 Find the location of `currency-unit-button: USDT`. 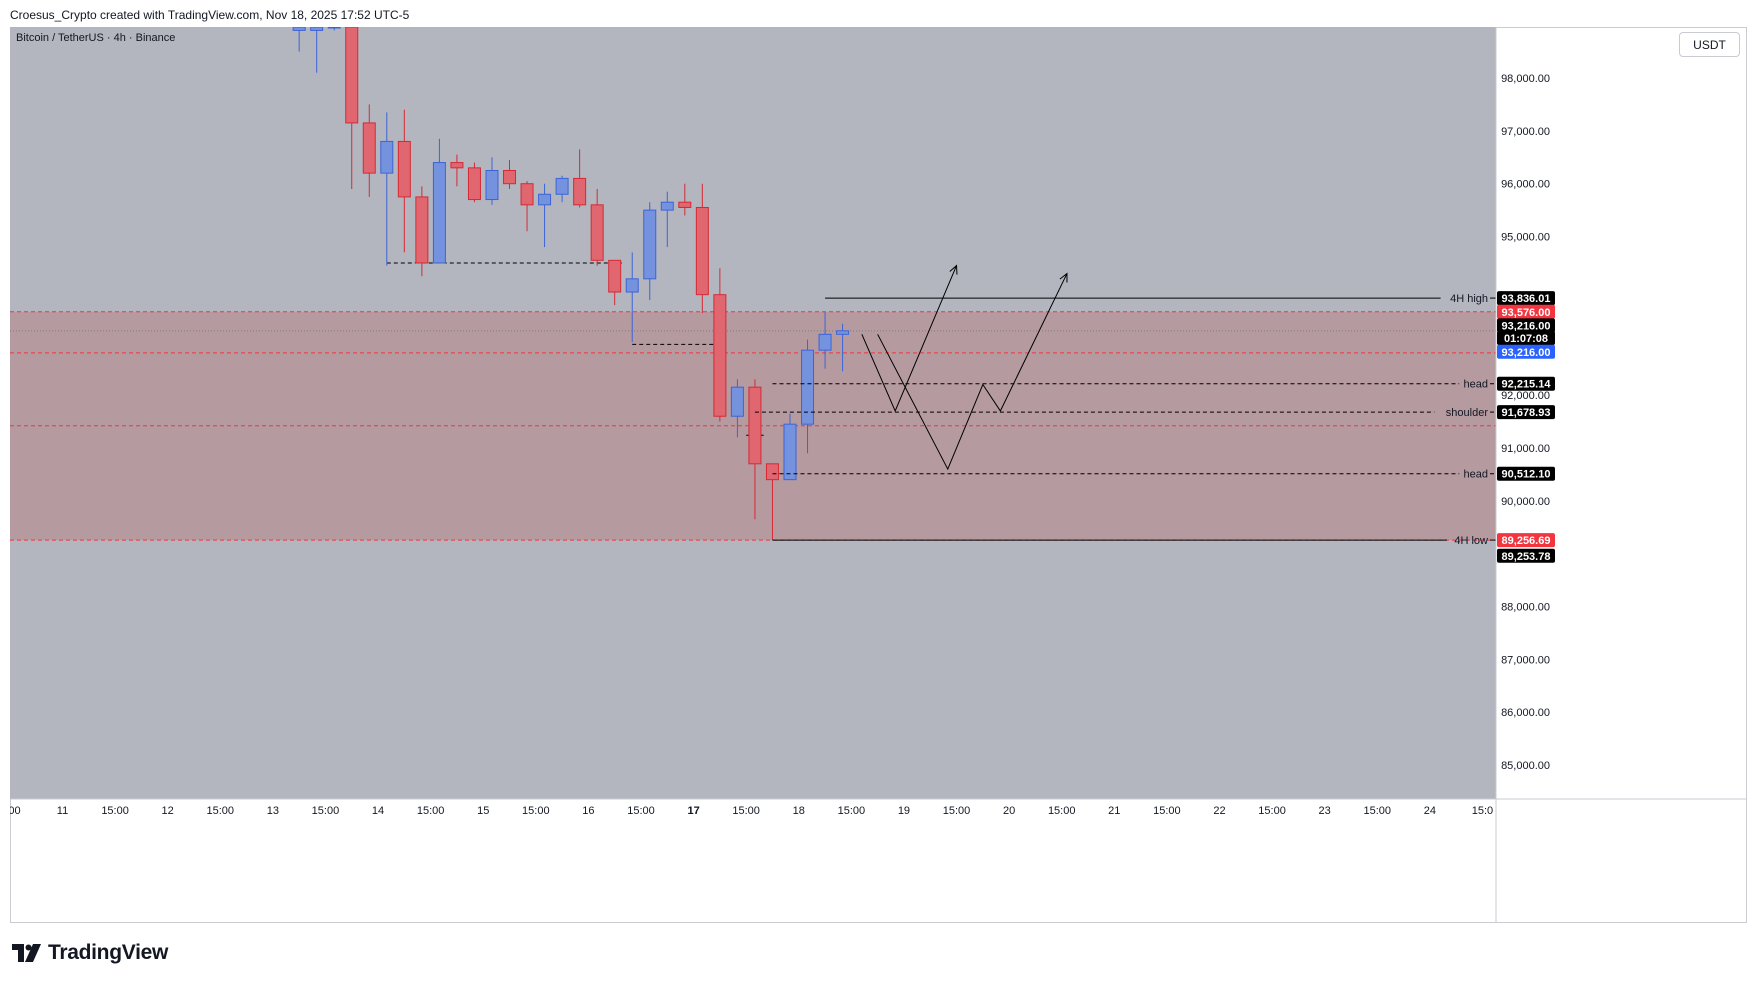

currency-unit-button: USDT is located at coordinates (1709, 44).